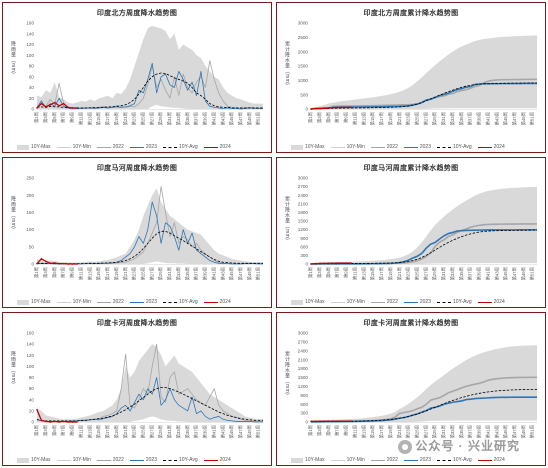 This screenshot has width=548, height=468. Describe the element at coordinates (454, 147) in the screenshot. I see `legend-item: 10Y-Avg` at that location.